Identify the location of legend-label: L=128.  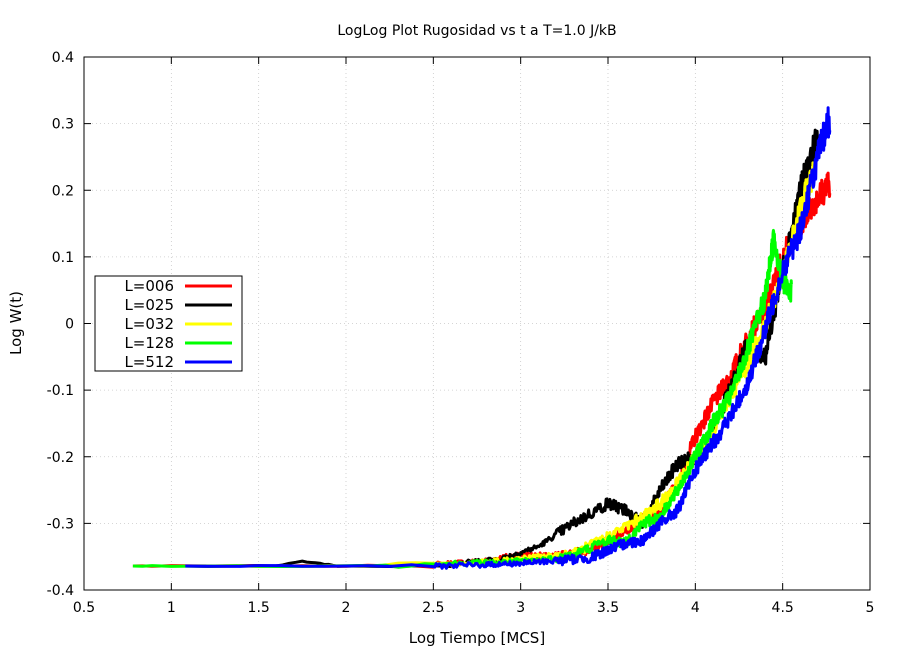
(149, 343).